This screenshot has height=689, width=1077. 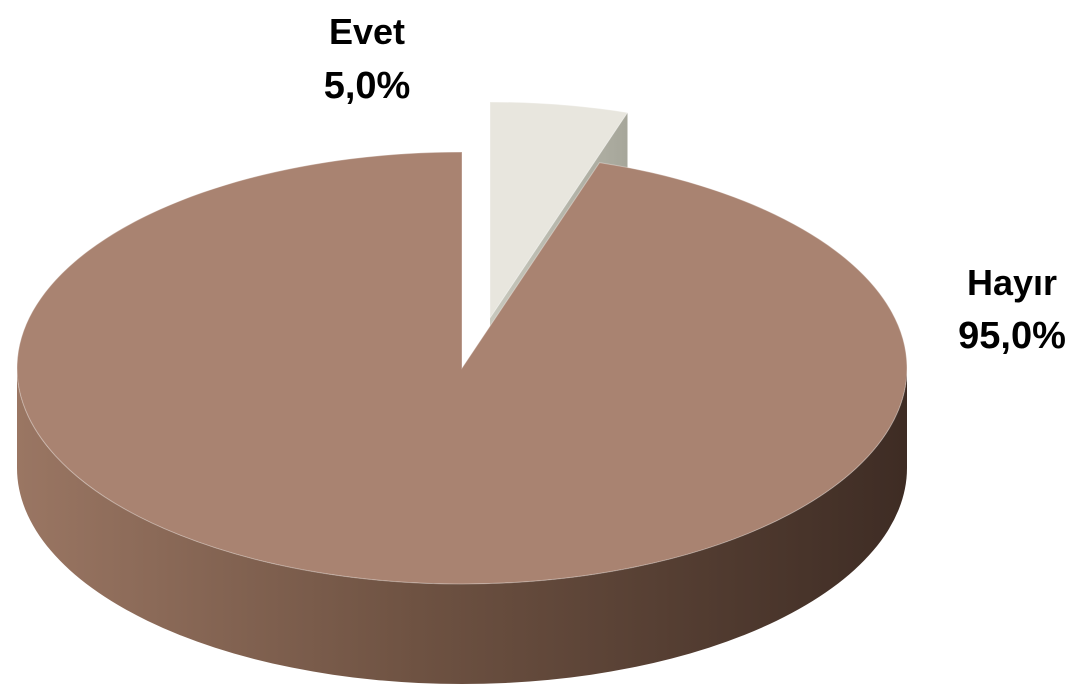 What do you see at coordinates (1012, 336) in the screenshot?
I see `slice-value-hayir: 95,0%` at bounding box center [1012, 336].